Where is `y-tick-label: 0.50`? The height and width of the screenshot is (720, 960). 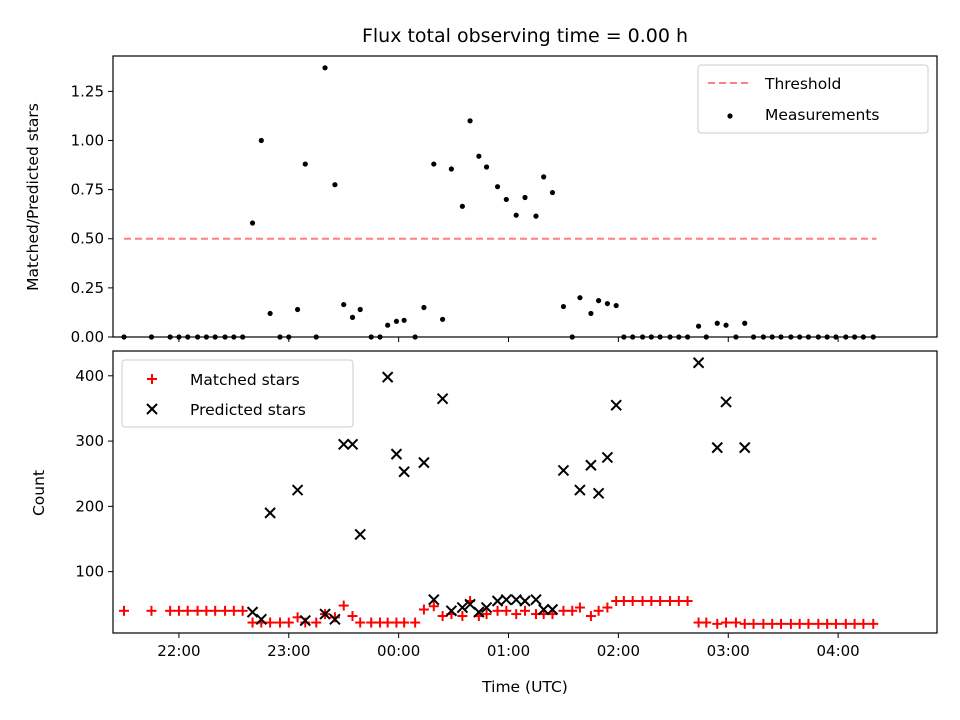 y-tick-label: 0.50 is located at coordinates (87, 239).